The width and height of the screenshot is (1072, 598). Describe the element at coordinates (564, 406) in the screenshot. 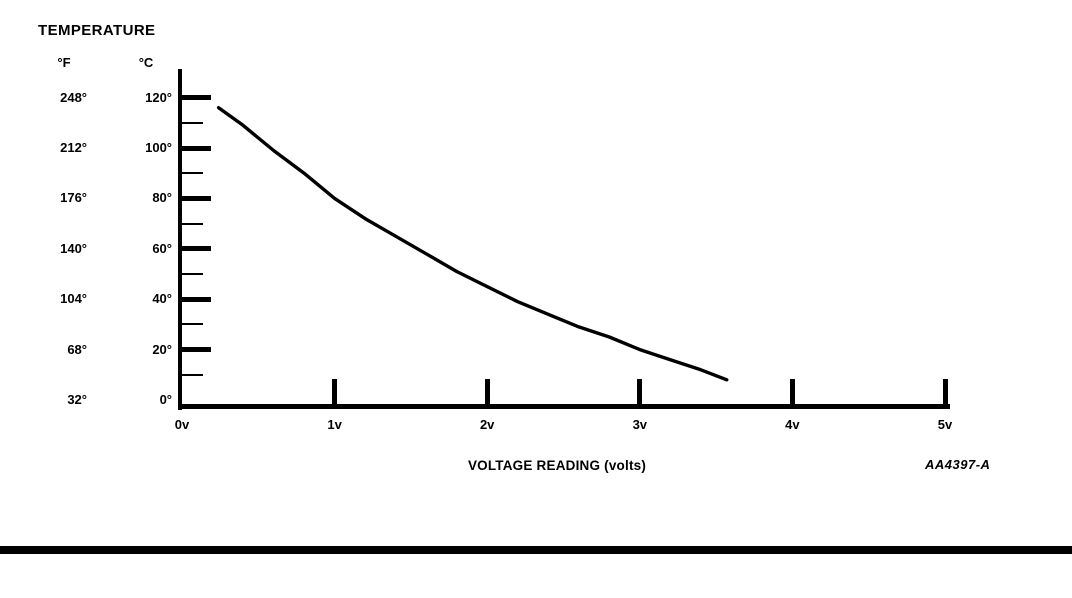

I see `x-axis-line` at that location.